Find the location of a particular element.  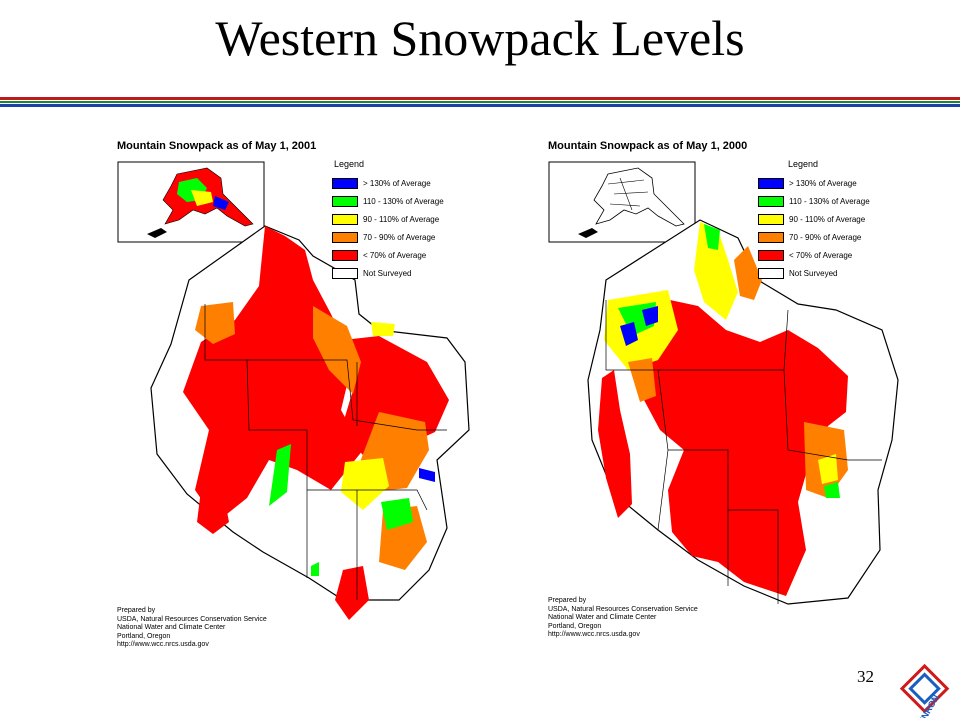

alaska-borders-2000 is located at coordinates (628, 194).